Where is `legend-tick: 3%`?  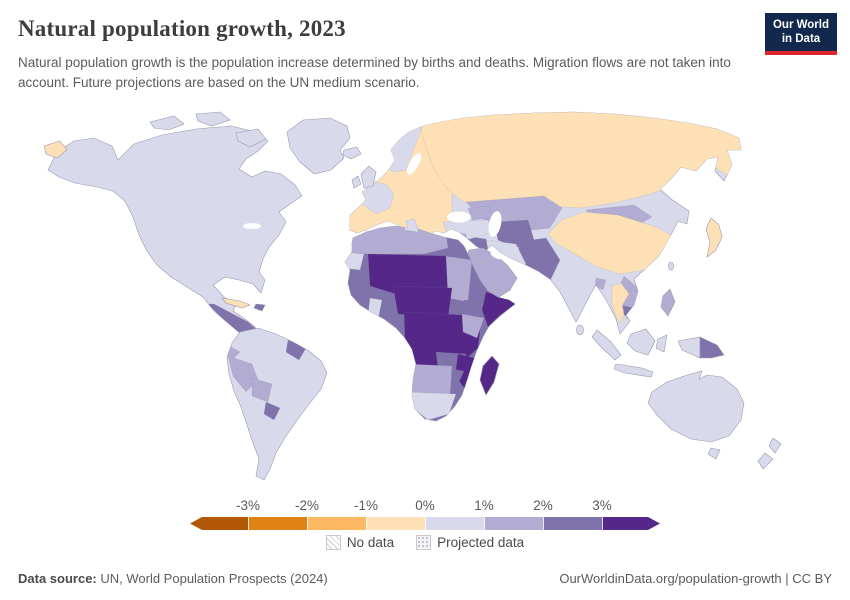
legend-tick: 3% is located at coordinates (602, 505).